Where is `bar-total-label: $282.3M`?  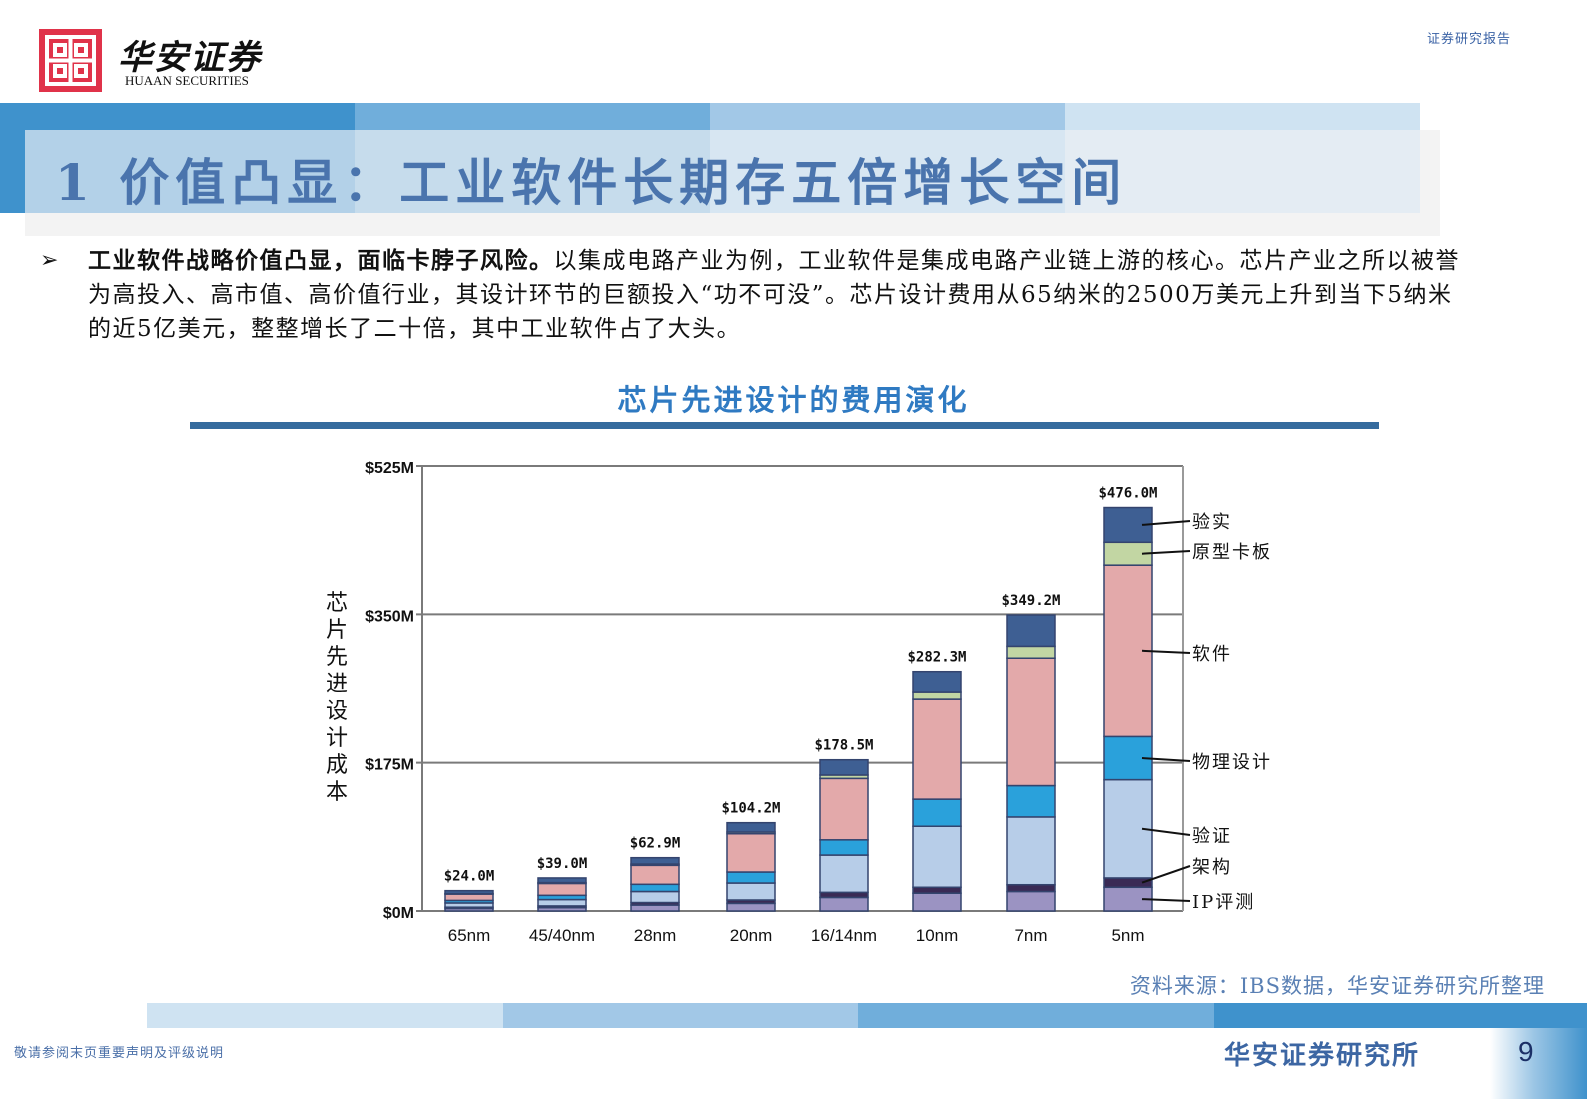
bar-total-label: $282.3M is located at coordinates (936, 658).